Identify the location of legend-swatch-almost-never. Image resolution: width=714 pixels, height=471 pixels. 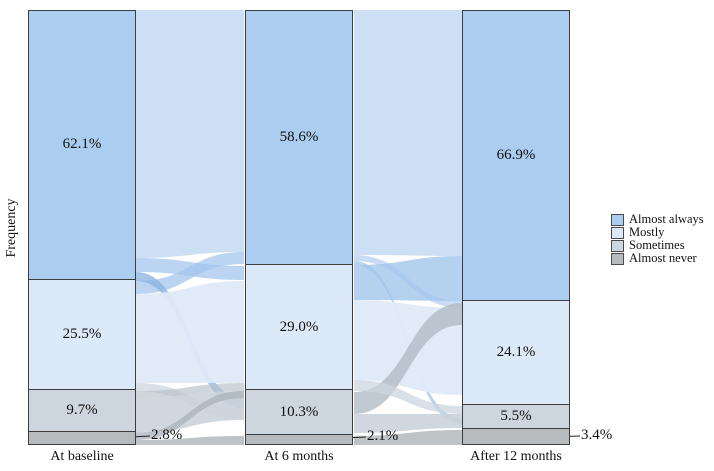
(617, 258).